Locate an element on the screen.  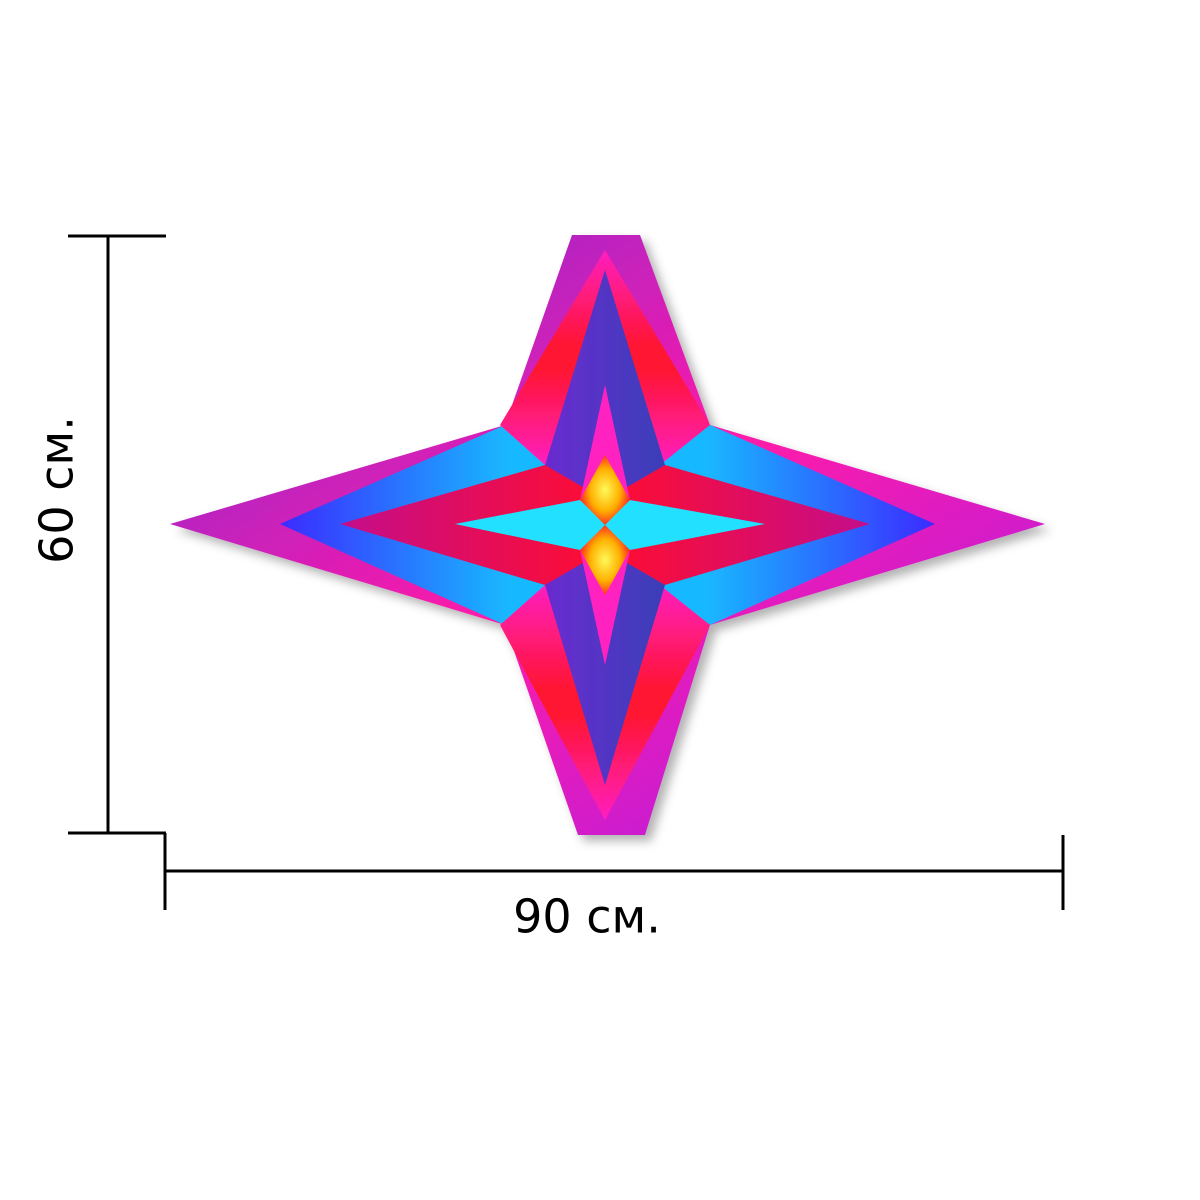
width-dimension: 90 см. is located at coordinates (614, 888).